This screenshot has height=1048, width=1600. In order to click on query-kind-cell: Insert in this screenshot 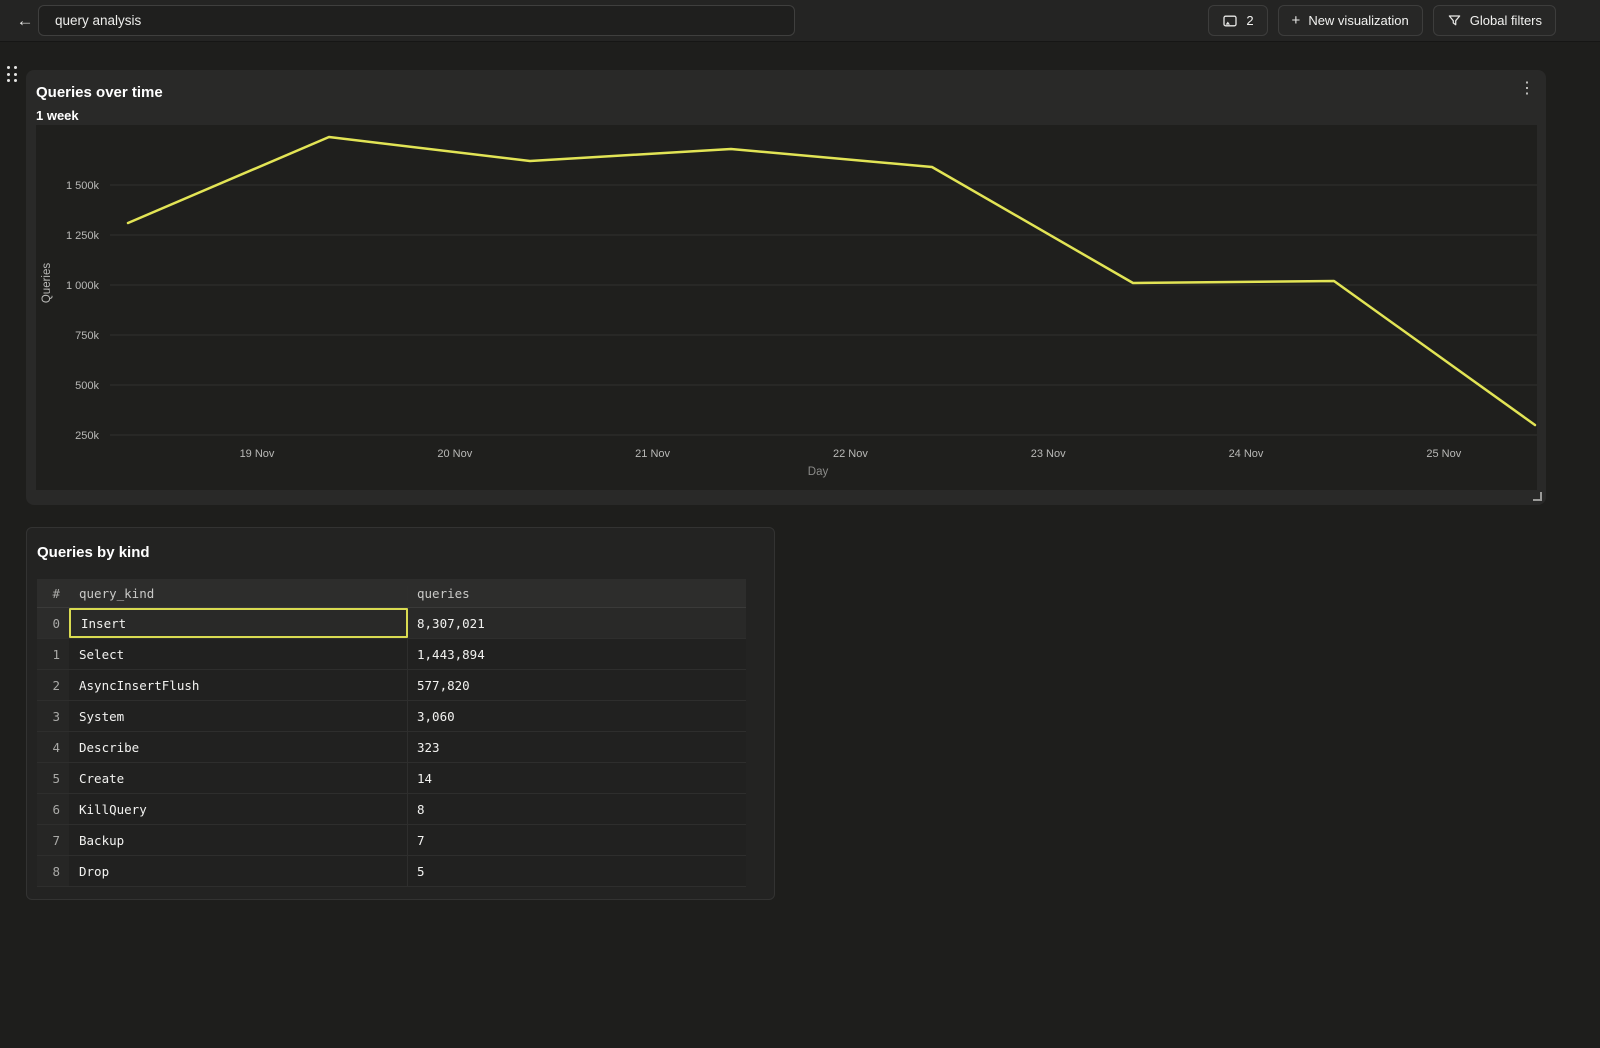, I will do `click(238, 623)`.